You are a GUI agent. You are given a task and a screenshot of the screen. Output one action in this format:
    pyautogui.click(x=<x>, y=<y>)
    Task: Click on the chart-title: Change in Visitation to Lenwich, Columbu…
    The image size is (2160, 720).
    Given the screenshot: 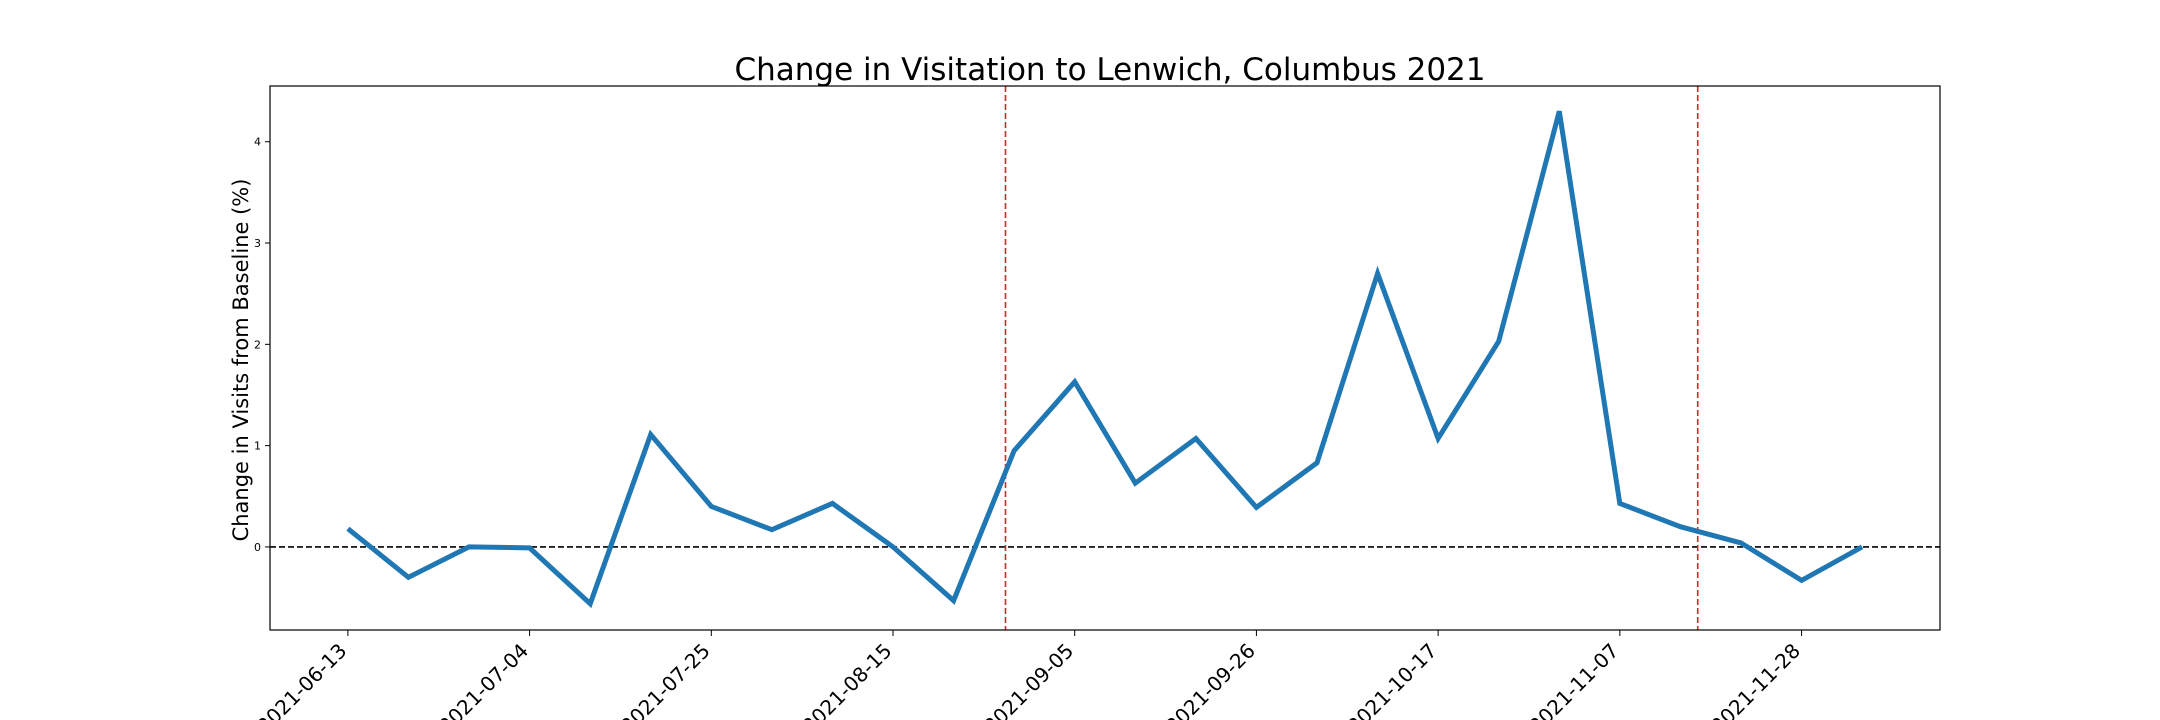 What is the action you would take?
    pyautogui.click(x=1109, y=70)
    